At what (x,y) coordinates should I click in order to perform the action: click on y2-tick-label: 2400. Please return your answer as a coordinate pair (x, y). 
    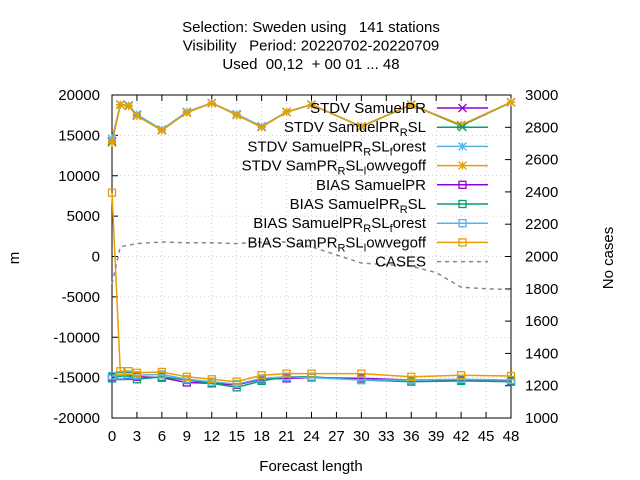
    Looking at the image, I should click on (541, 192).